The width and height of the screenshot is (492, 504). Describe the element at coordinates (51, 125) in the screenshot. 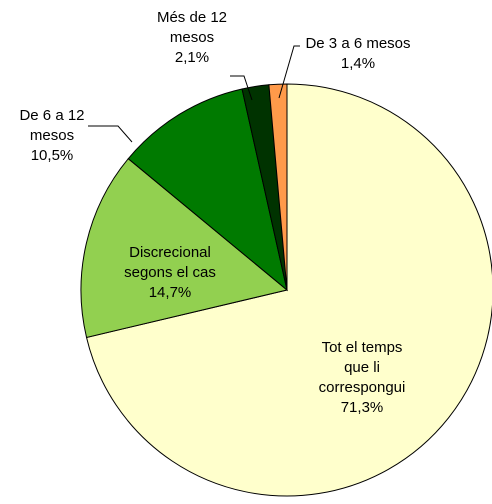

I see `slice-label: De 6 a 12 mesos` at that location.